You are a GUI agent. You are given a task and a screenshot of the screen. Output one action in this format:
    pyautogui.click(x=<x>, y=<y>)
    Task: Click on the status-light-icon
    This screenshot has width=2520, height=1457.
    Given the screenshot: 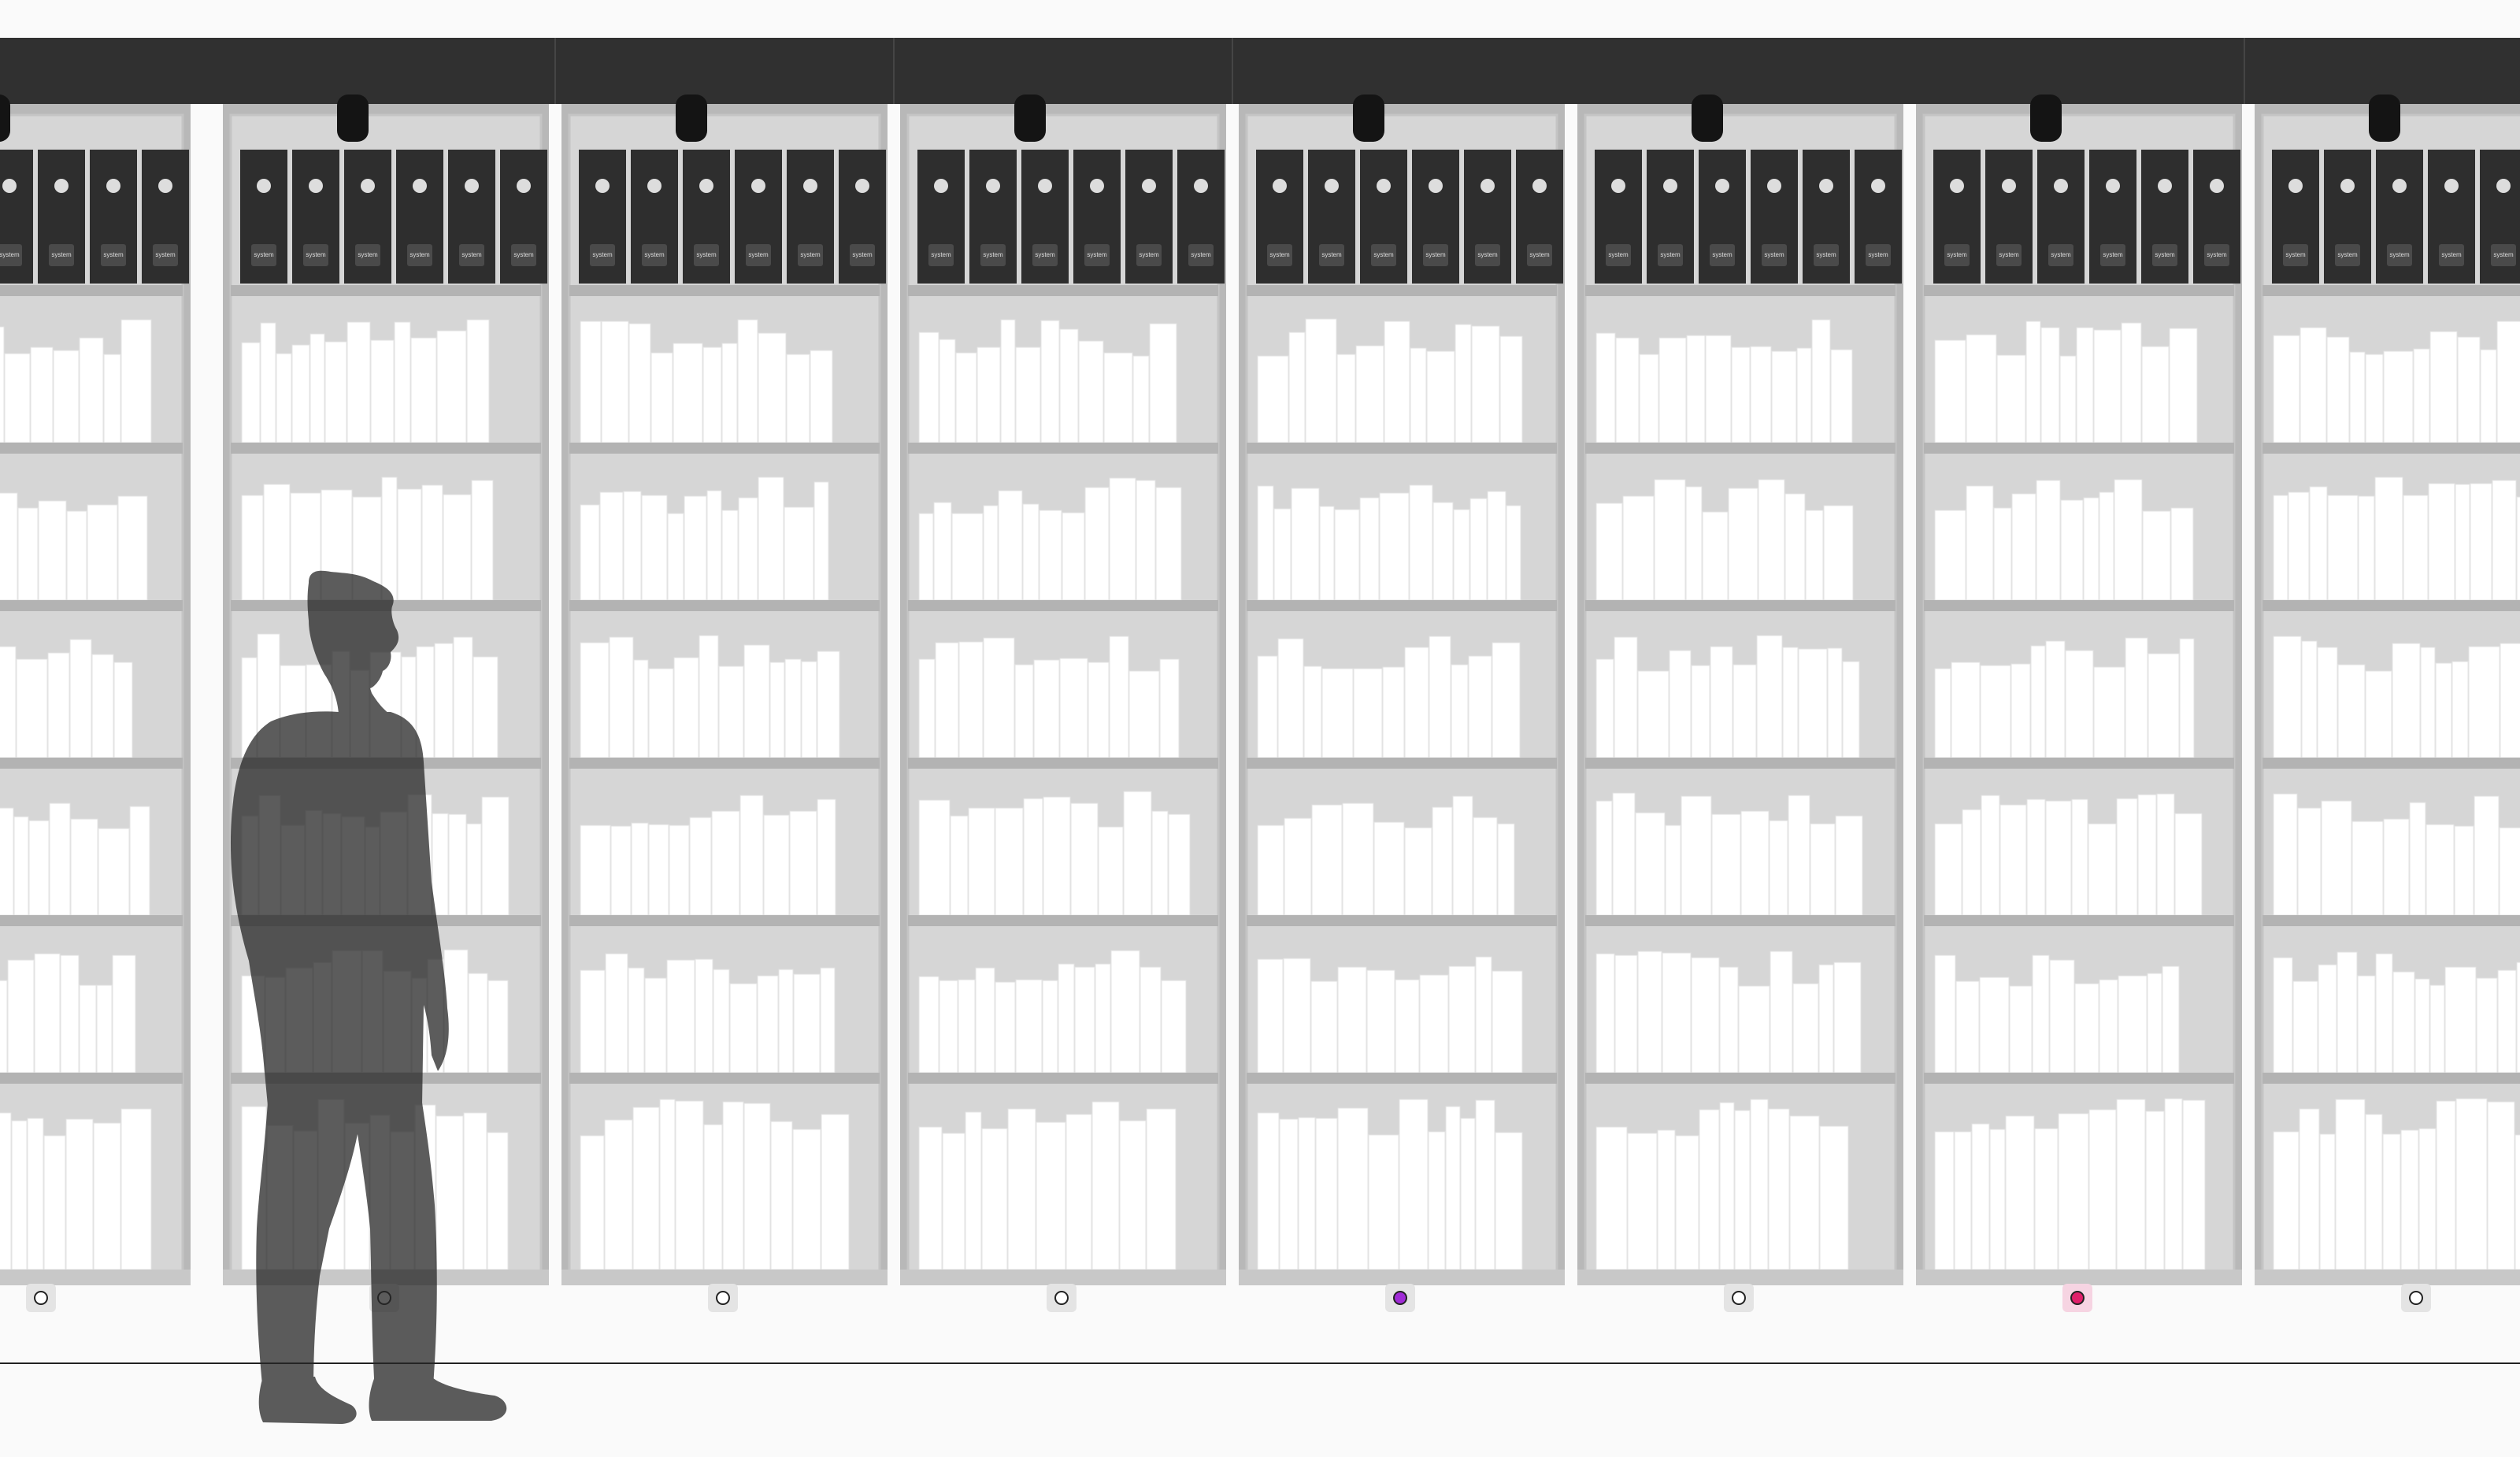 What is the action you would take?
    pyautogui.click(x=723, y=1298)
    